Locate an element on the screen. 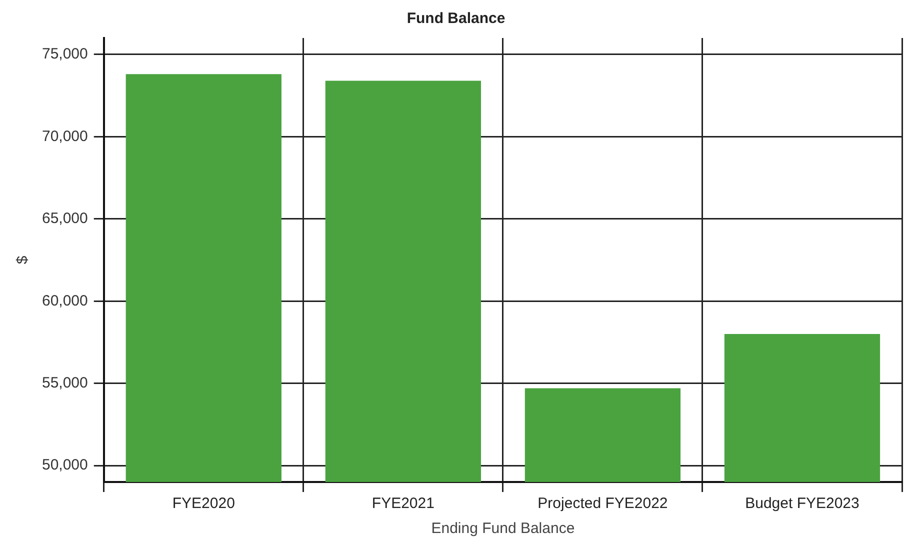 This screenshot has height=546, width=904. x-tick-label: Budget FYE2023 is located at coordinates (802, 503).